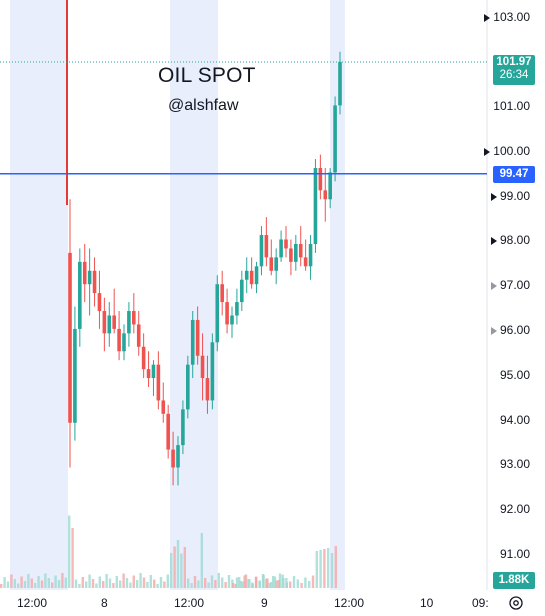 This screenshot has width=545, height=616. What do you see at coordinates (427, 603) in the screenshot?
I see `x-tick-label: 10` at bounding box center [427, 603].